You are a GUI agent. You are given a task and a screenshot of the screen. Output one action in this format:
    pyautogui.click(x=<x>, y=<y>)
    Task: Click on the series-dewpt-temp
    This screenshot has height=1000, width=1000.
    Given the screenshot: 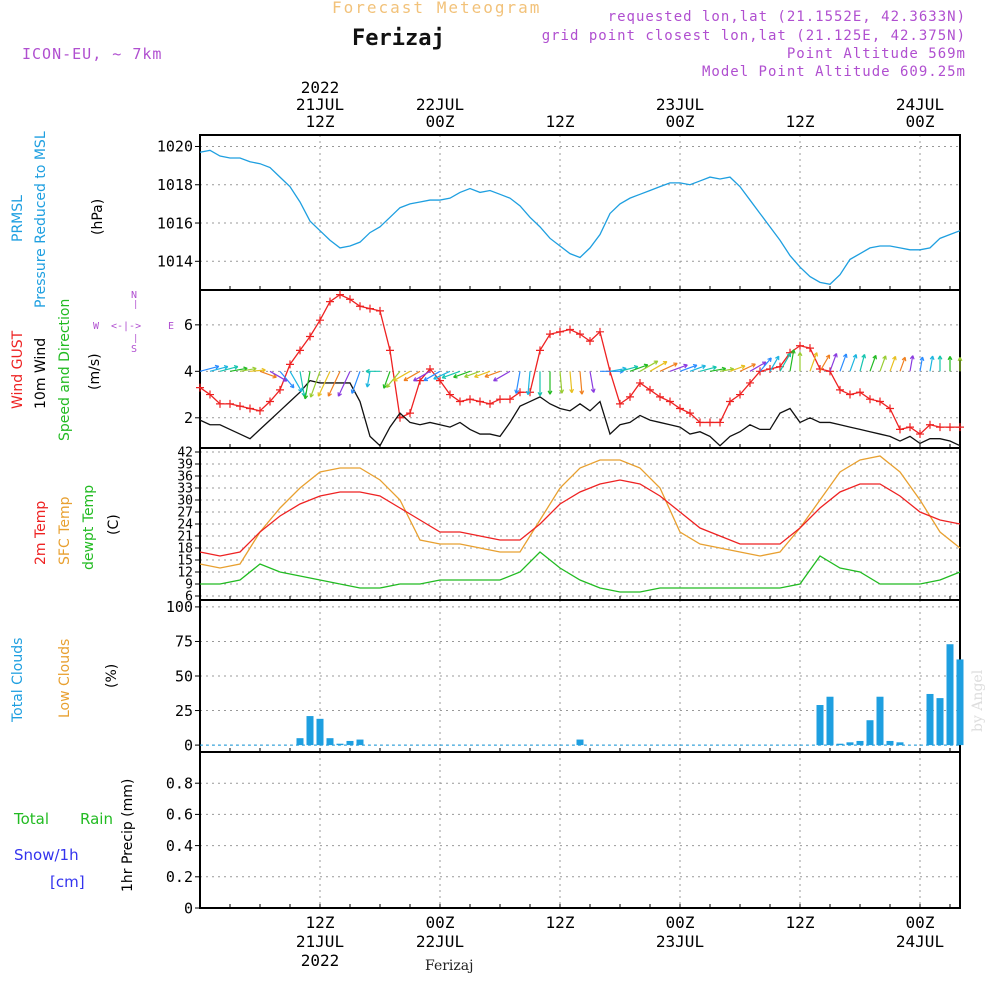 What is the action you would take?
    pyautogui.click(x=580, y=572)
    